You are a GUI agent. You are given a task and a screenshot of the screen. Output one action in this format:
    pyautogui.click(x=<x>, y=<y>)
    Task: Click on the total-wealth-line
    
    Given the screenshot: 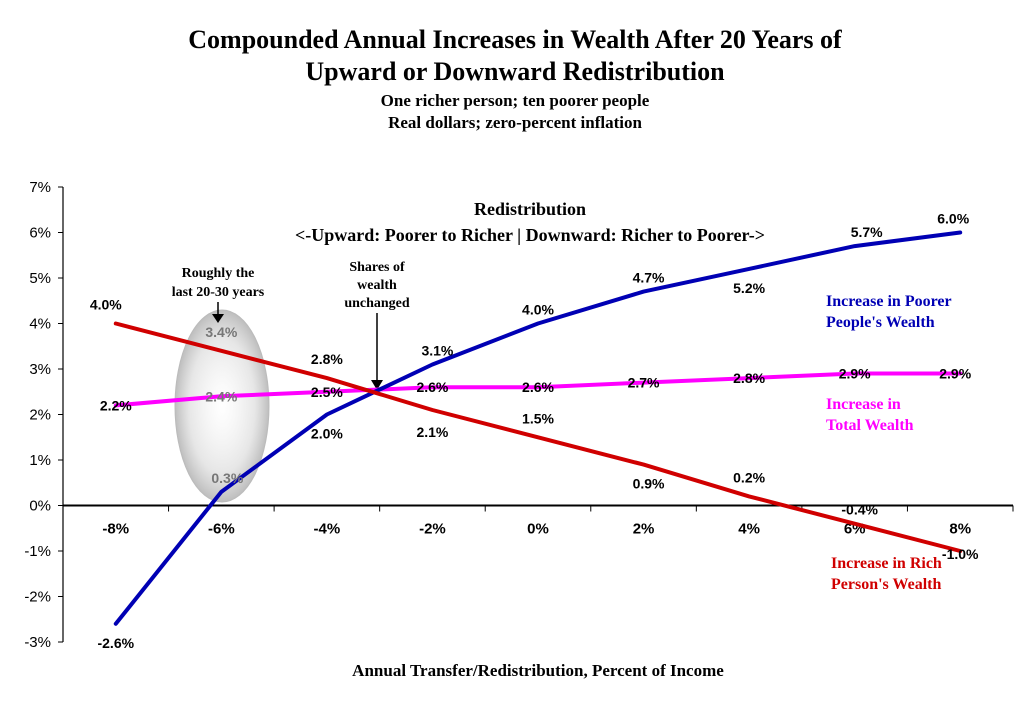 What is the action you would take?
    pyautogui.click(x=538, y=389)
    